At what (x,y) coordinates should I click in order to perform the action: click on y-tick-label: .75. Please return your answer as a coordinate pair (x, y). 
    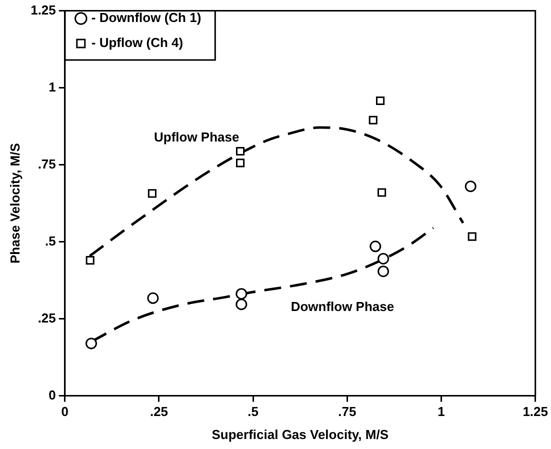
    Looking at the image, I should click on (47, 164).